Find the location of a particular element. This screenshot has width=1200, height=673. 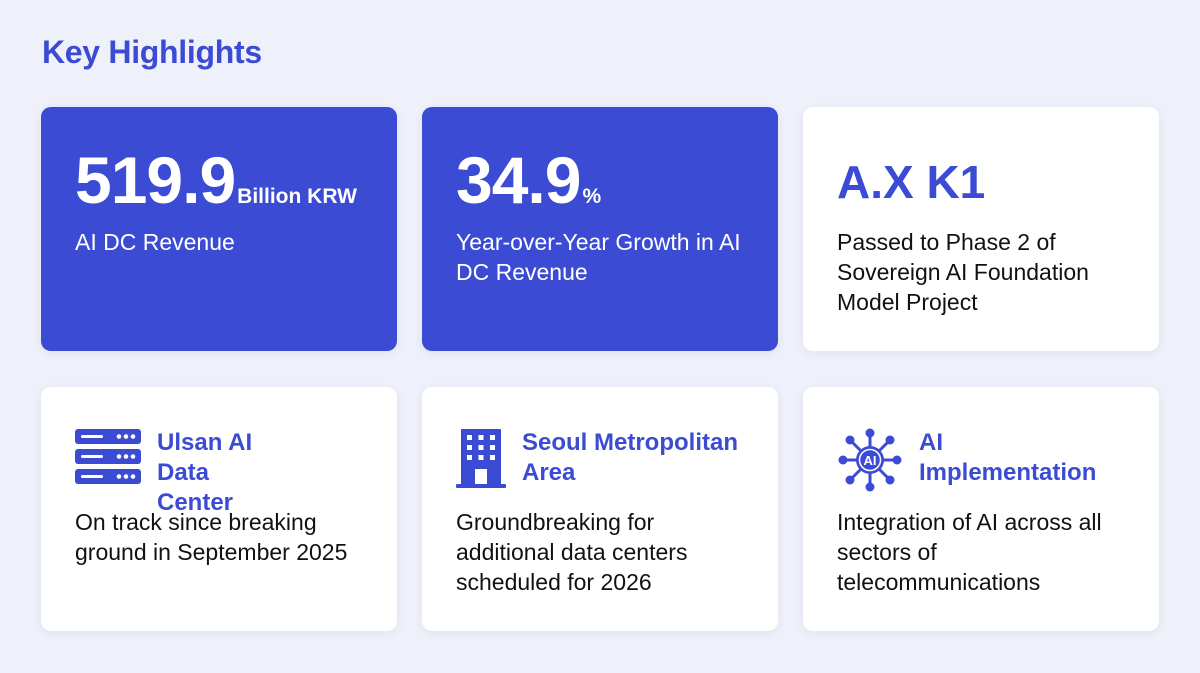

seoul-card-header: Seoul Metropolitan Area is located at coordinates (604, 458).